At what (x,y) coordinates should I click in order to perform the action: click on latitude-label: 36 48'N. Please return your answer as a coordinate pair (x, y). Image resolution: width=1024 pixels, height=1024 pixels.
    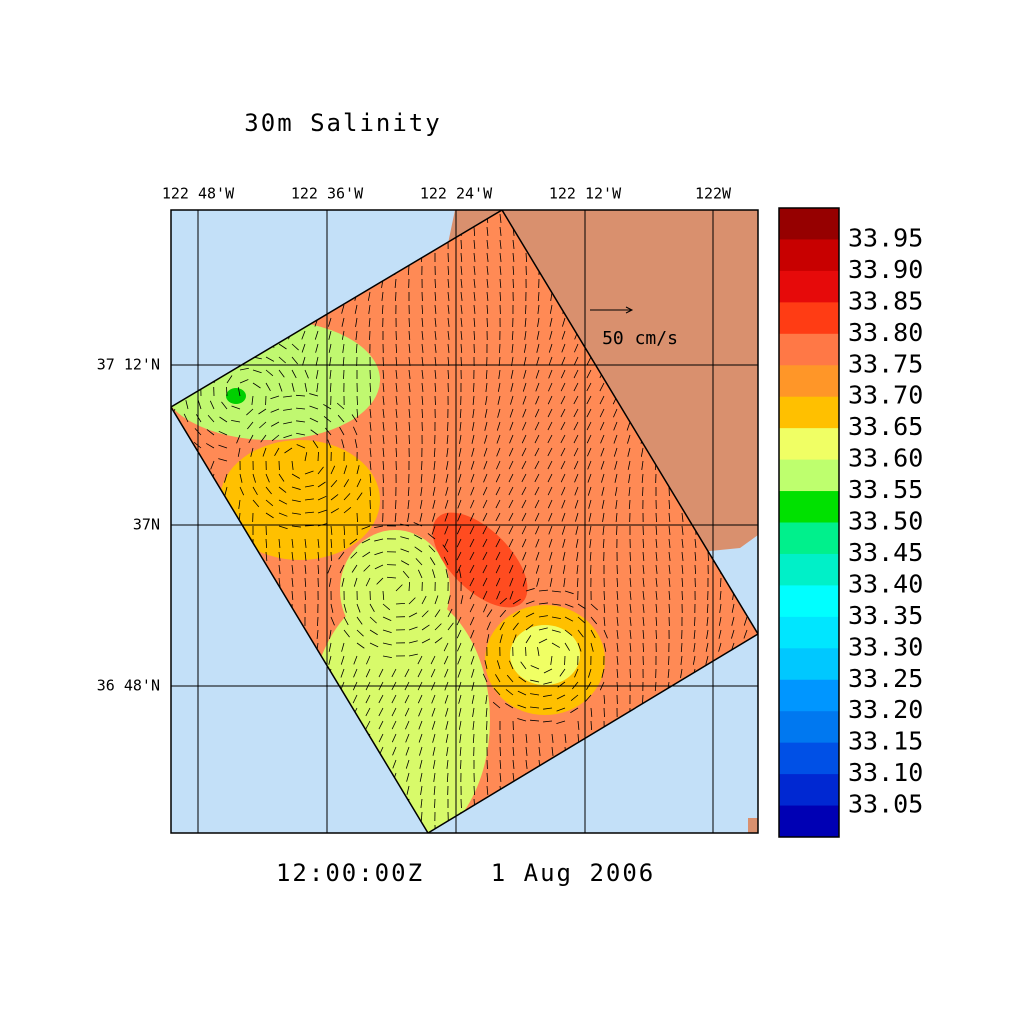
    Looking at the image, I should click on (128, 686).